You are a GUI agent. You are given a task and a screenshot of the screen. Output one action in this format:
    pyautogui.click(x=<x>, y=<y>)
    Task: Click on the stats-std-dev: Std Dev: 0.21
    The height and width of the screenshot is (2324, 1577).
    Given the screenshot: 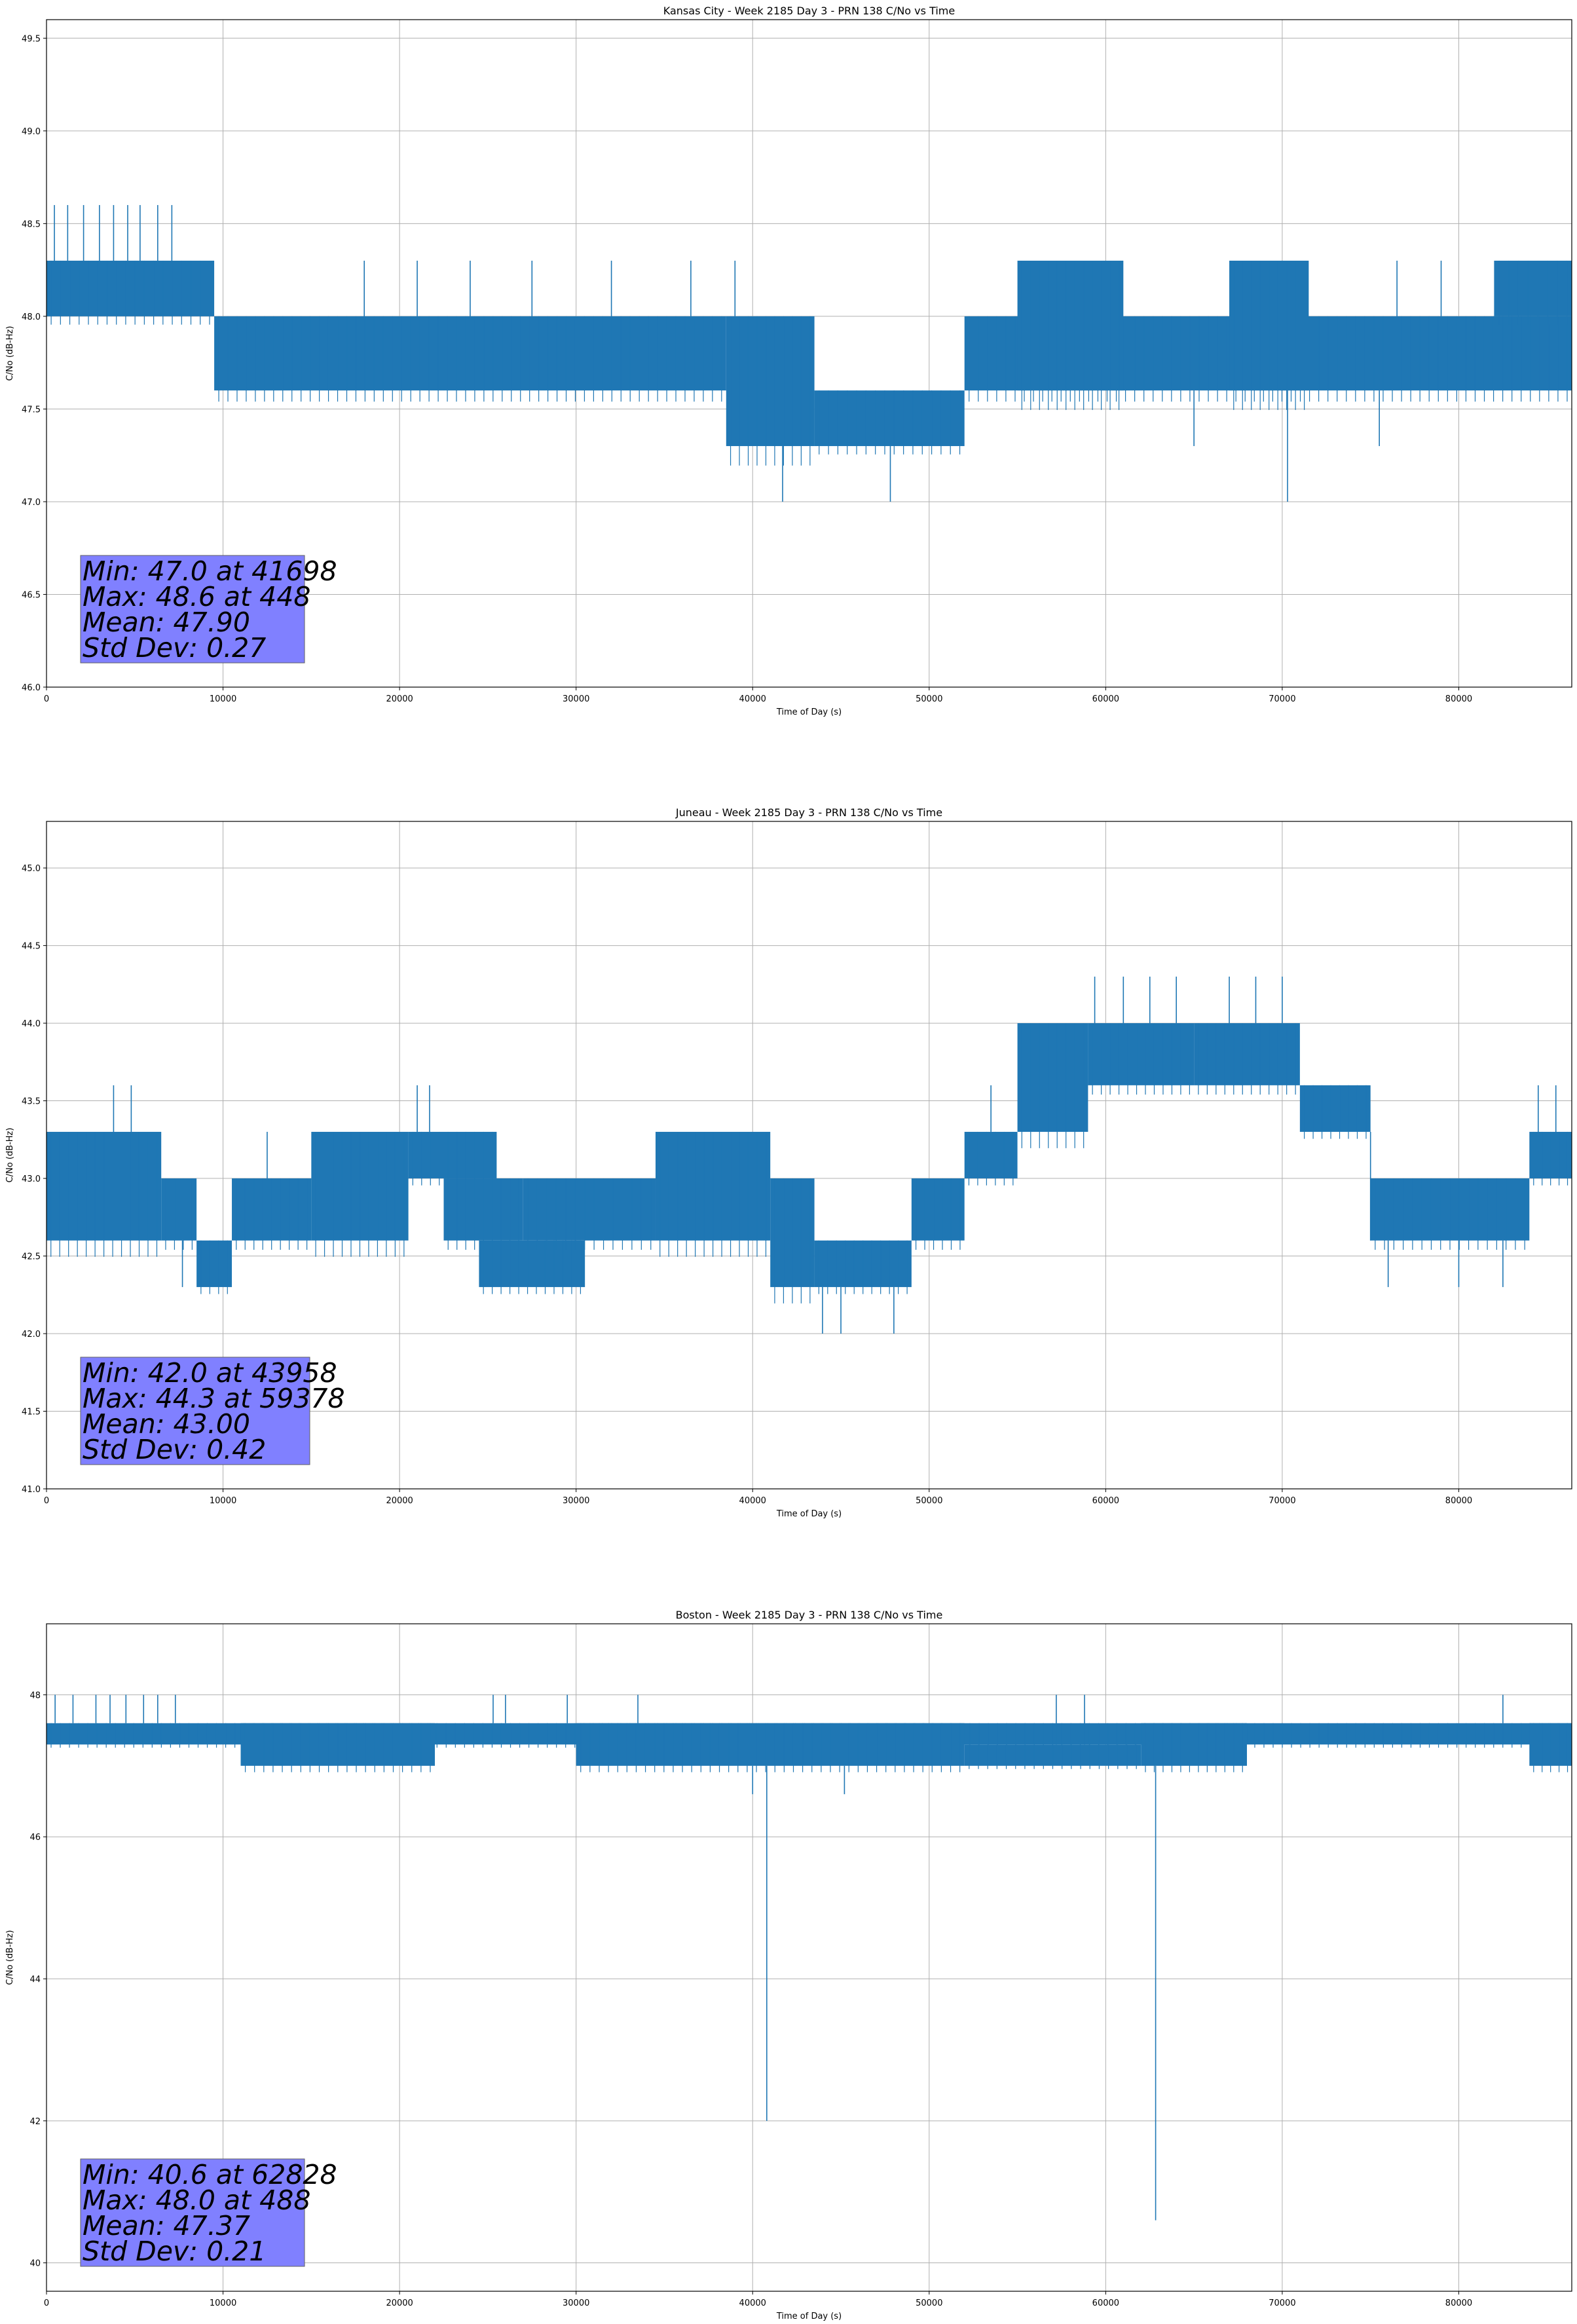 What is the action you would take?
    pyautogui.click(x=174, y=2251)
    